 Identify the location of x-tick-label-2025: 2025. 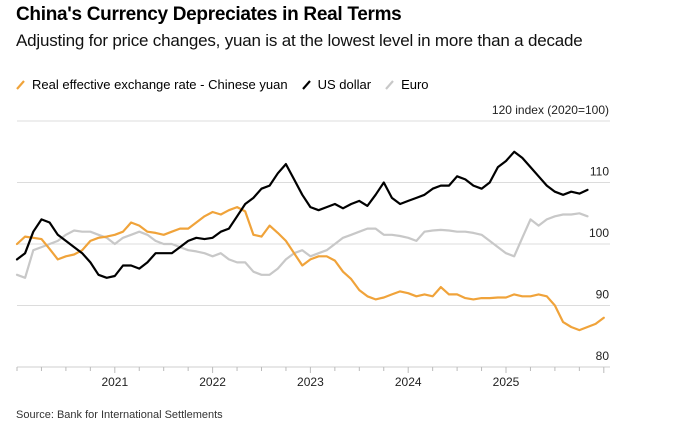
(506, 382).